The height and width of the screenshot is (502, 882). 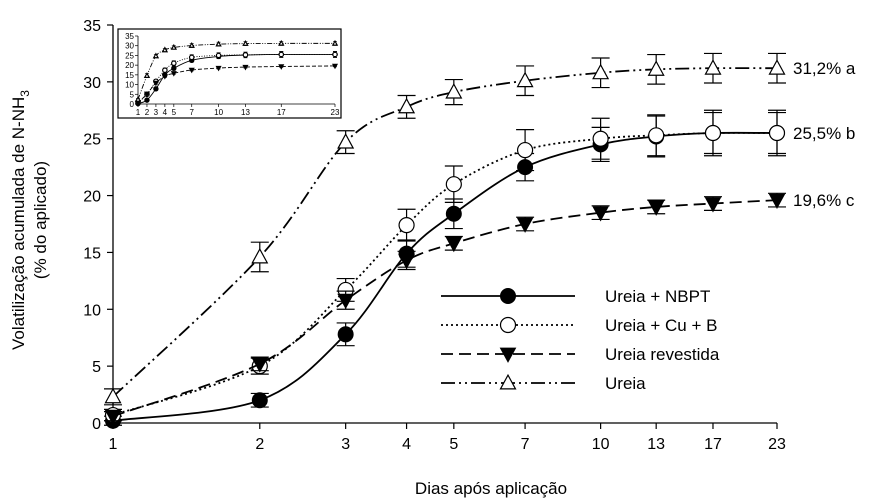 I want to click on inset-x-tick-label: 7, so click(x=192, y=112).